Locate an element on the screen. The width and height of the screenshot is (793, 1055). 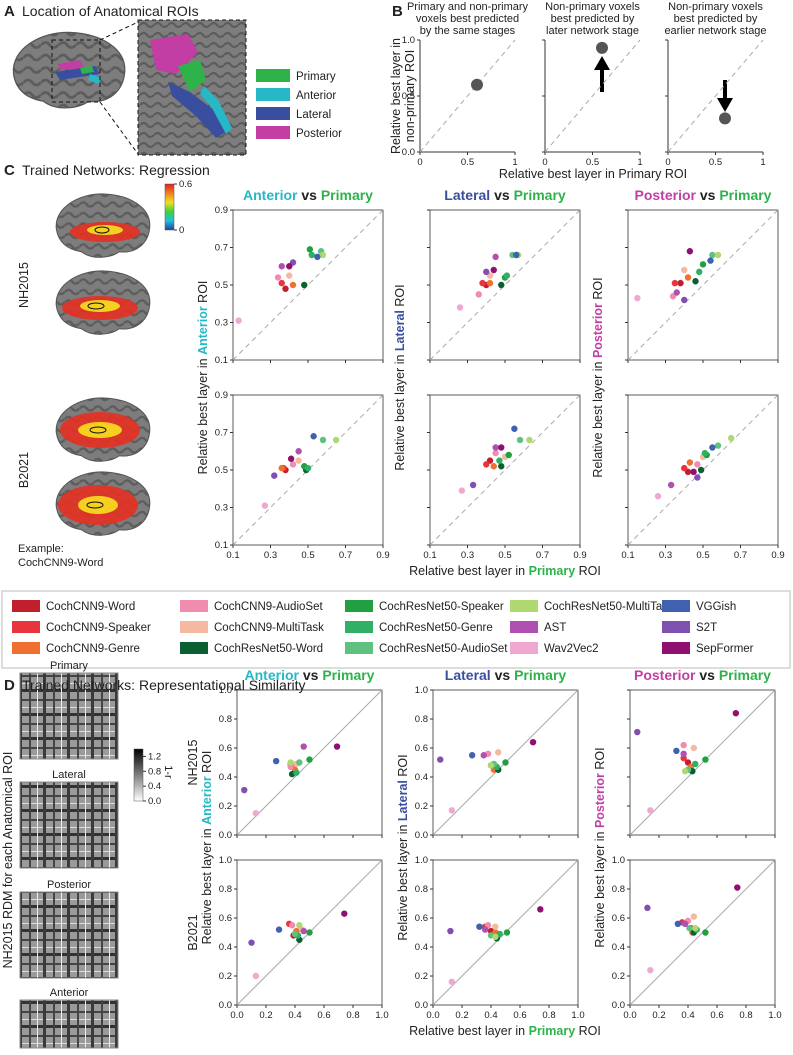
legend-label: CochCNN9-Word is located at coordinates (90, 607).